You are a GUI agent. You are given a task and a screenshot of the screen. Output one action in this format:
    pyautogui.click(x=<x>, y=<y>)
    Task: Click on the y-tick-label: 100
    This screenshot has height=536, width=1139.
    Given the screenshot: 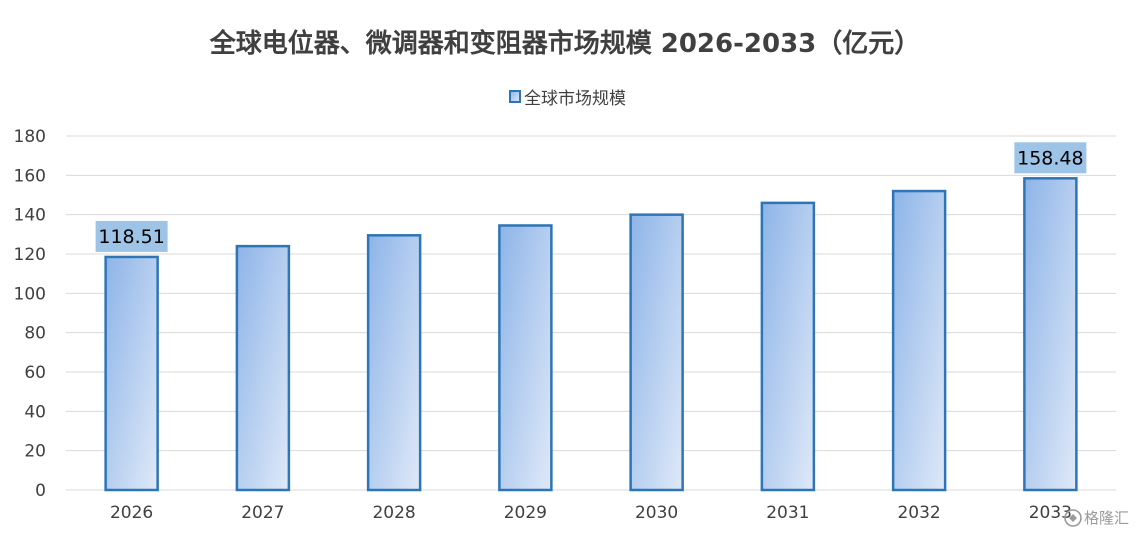 What is the action you would take?
    pyautogui.click(x=30, y=294)
    